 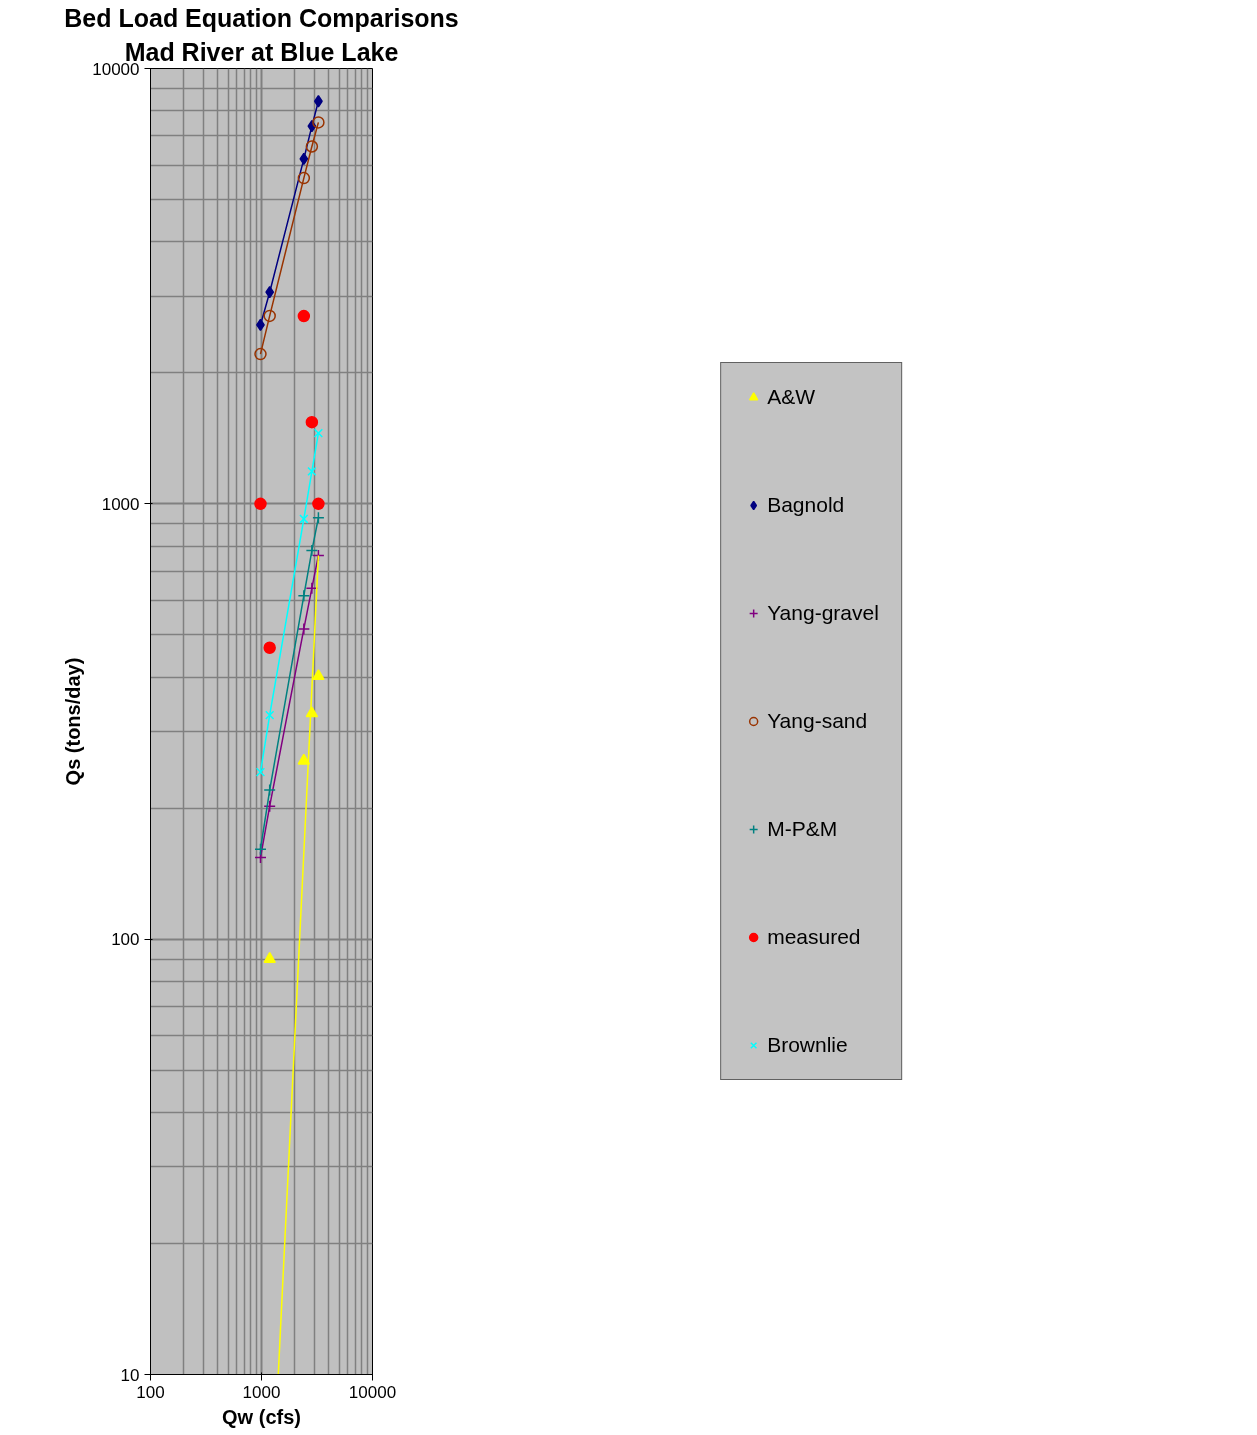 I want to click on chart-title: Bed Load Equation Comparisons, so click(x=261, y=17).